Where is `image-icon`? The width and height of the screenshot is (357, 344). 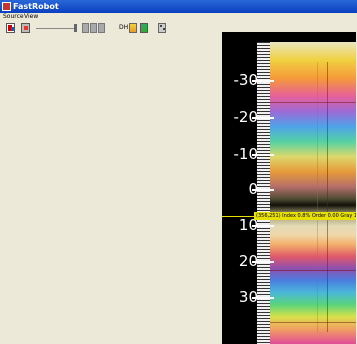
image-icon is located at coordinates (25, 28).